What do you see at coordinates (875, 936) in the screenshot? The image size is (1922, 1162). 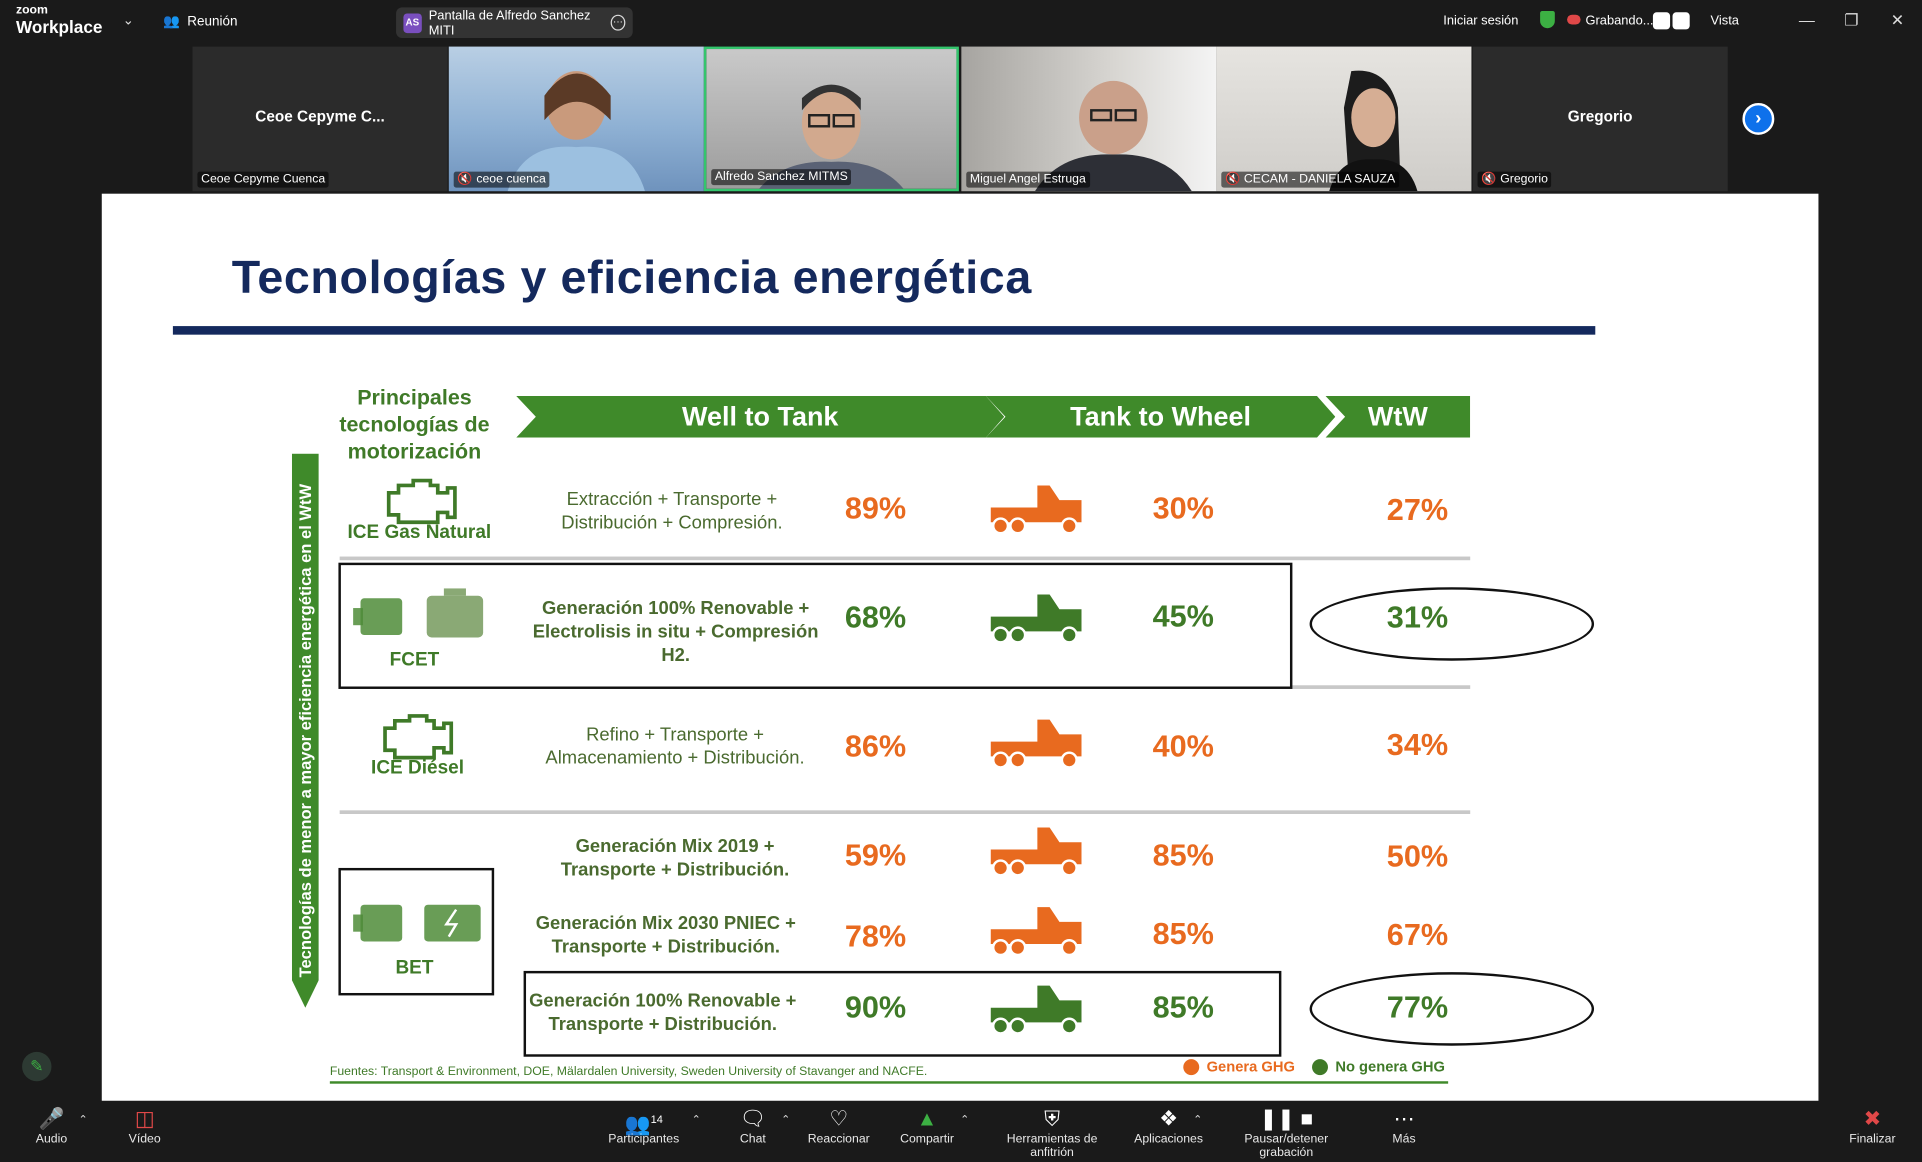 I see `wtt-value: 78%` at bounding box center [875, 936].